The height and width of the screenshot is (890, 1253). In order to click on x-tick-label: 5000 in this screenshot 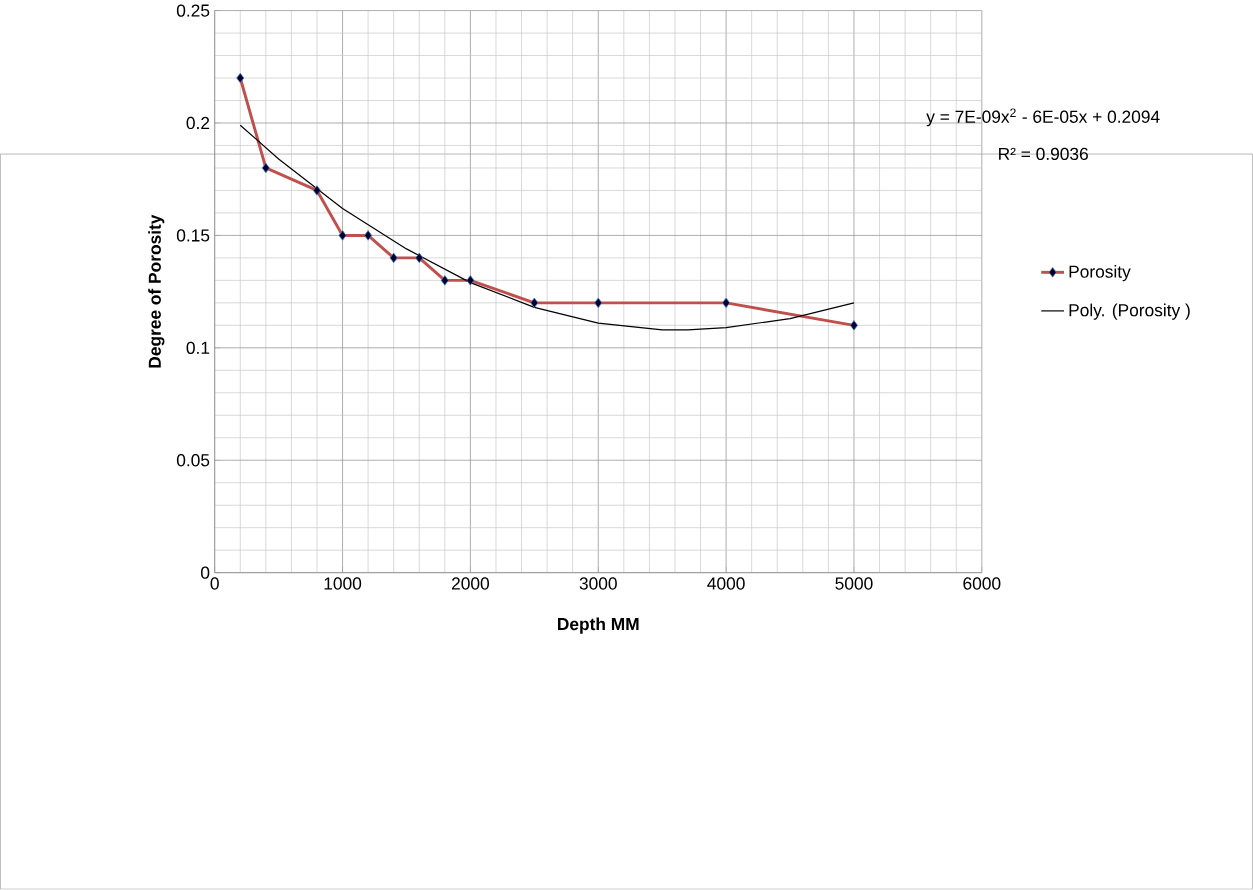, I will do `click(854, 583)`.